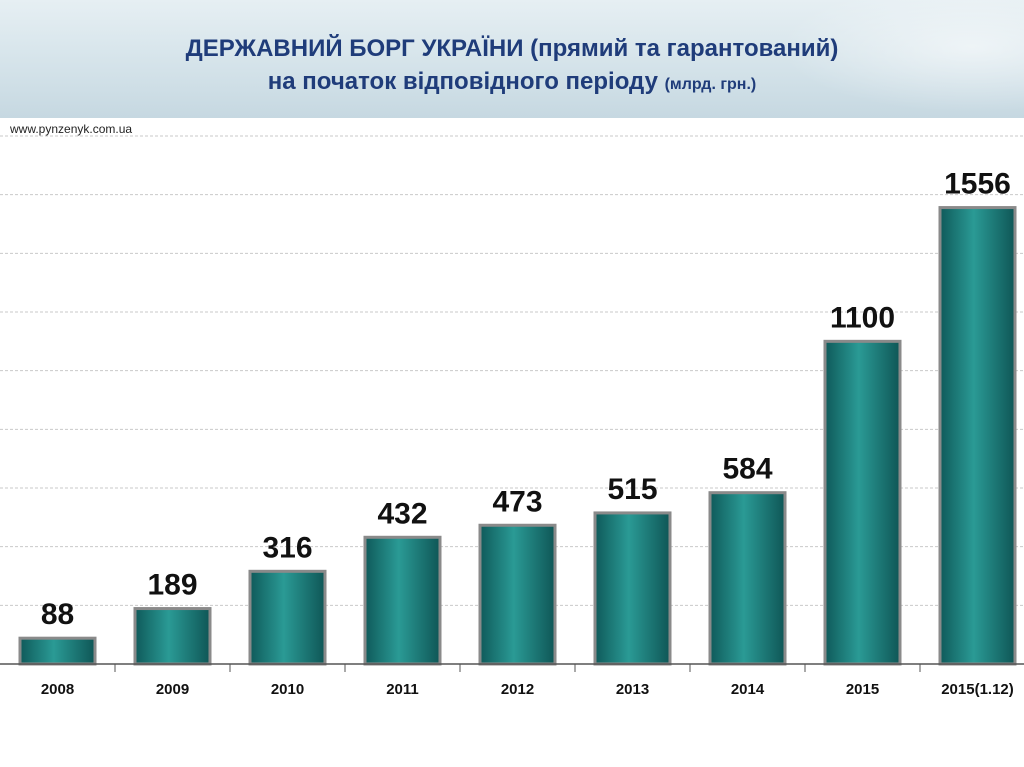  I want to click on bar-2008, so click(57, 651).